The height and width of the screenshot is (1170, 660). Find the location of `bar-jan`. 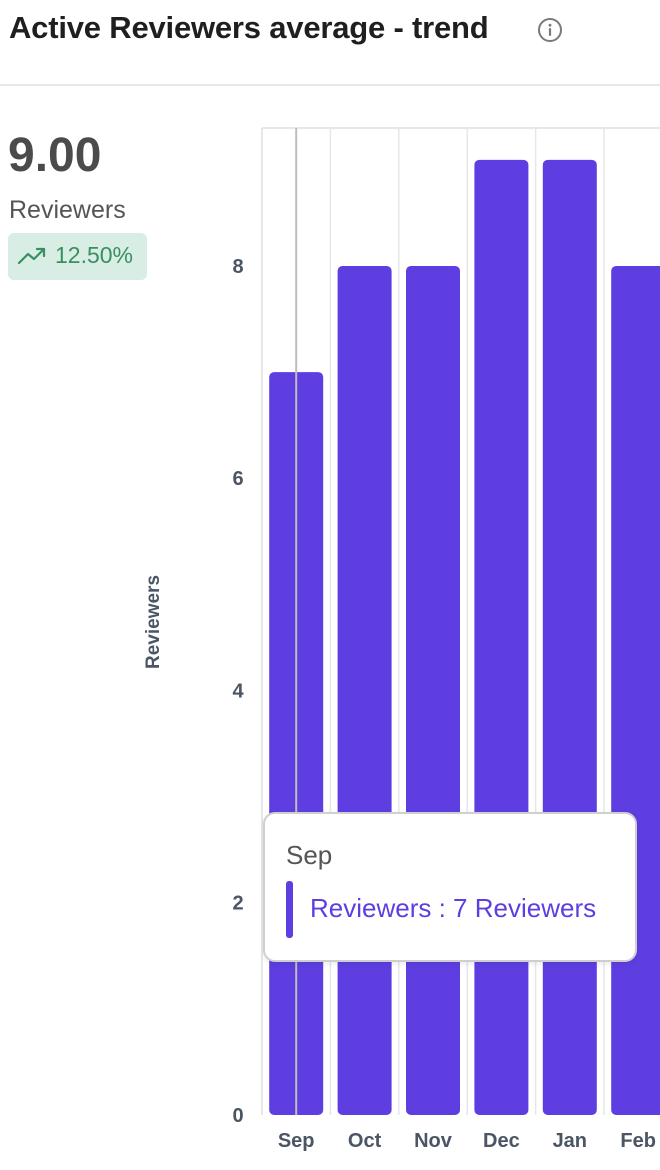

bar-jan is located at coordinates (569, 637).